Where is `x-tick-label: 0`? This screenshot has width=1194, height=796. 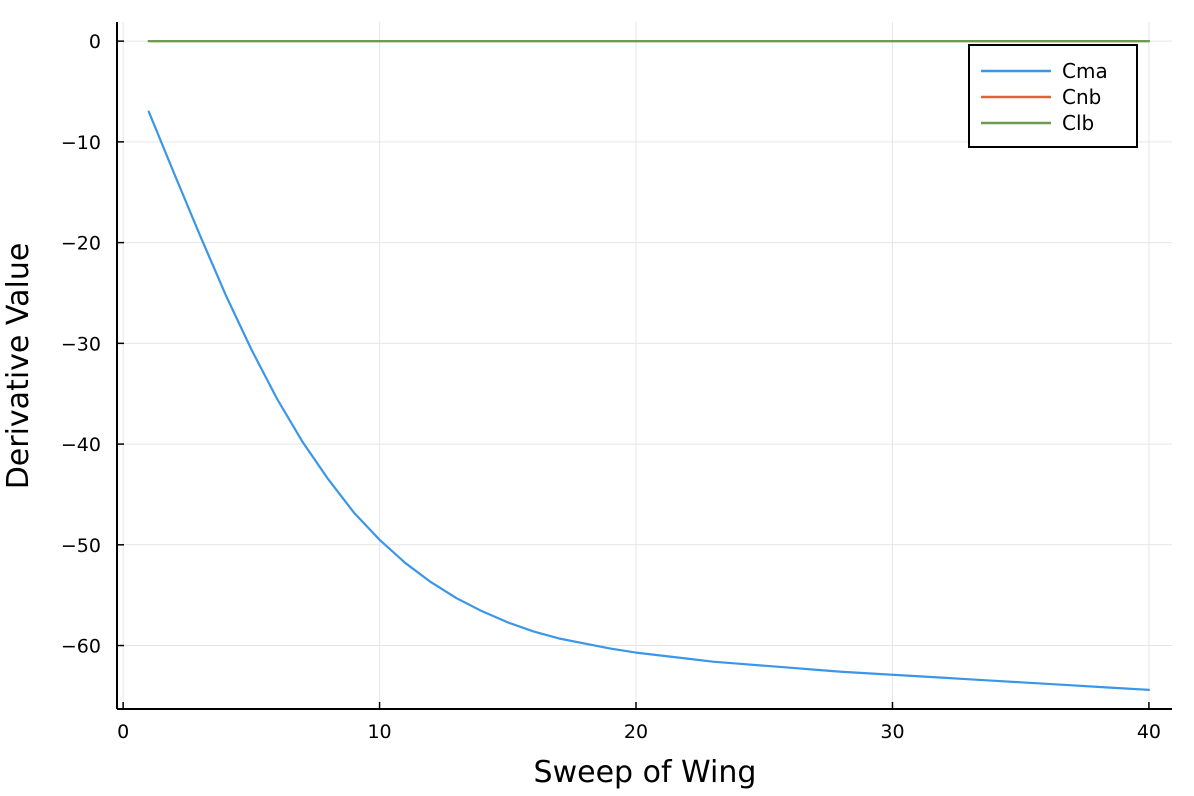
x-tick-label: 0 is located at coordinates (123, 732).